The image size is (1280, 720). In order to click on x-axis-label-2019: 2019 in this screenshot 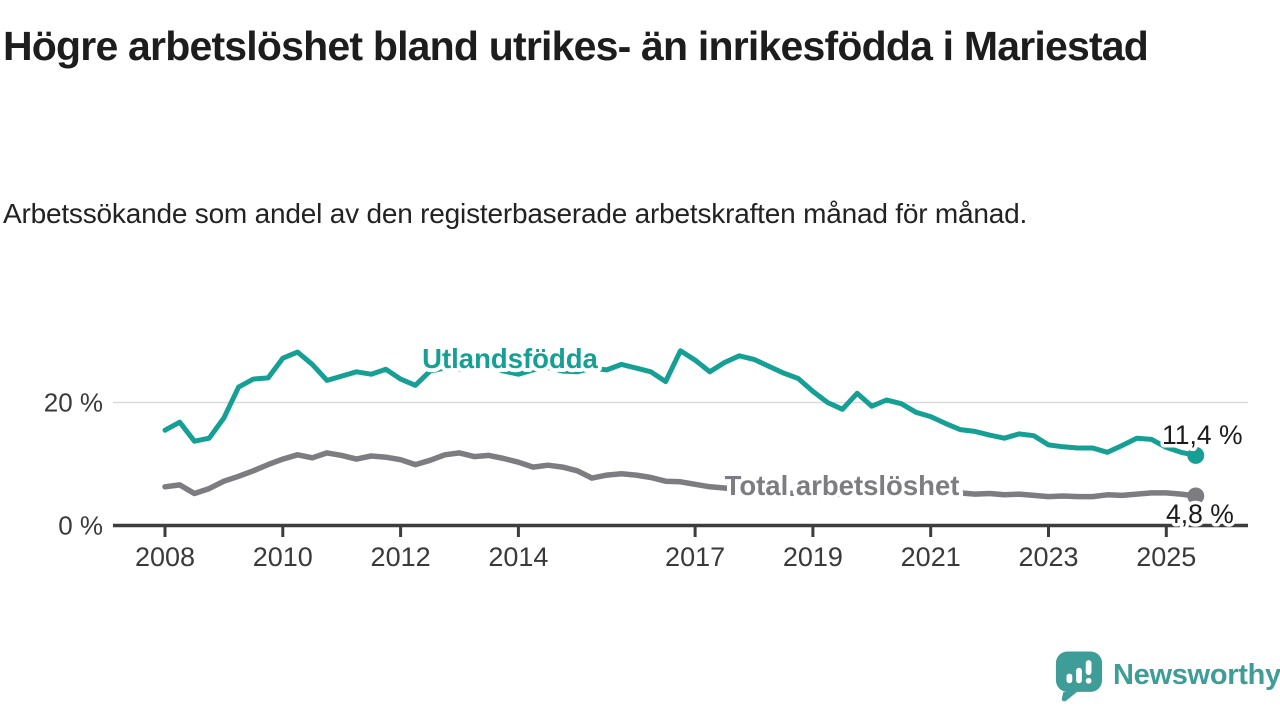, I will do `click(813, 557)`.